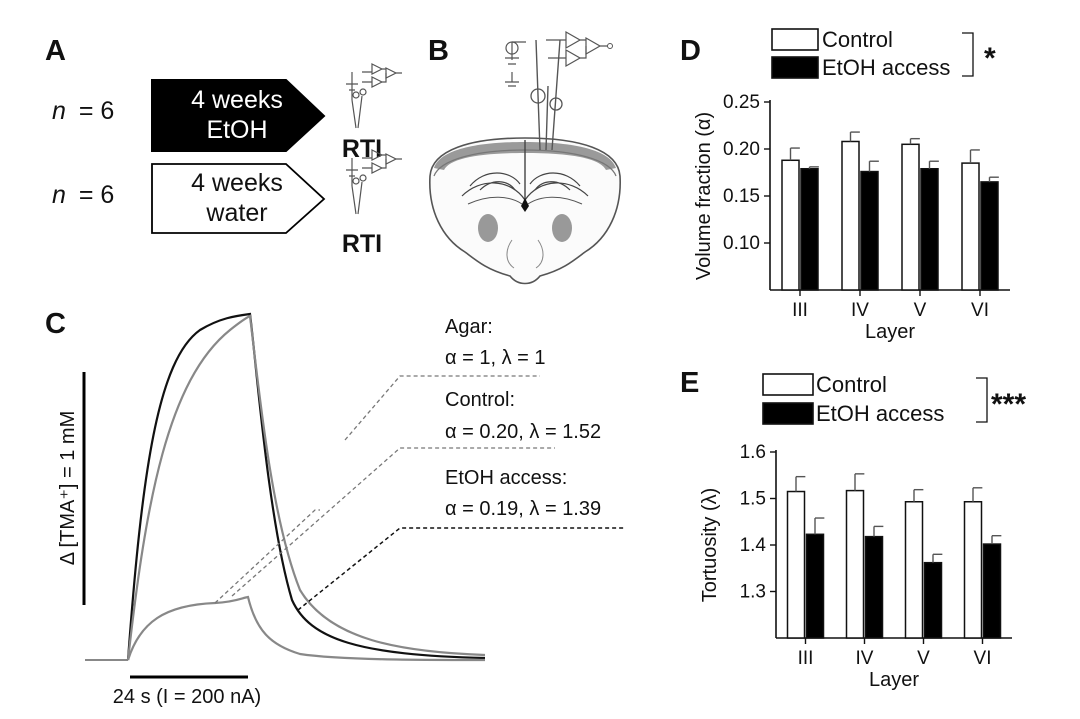 This screenshot has width=1080, height=719. Describe the element at coordinates (741, 196) in the screenshot. I see `y-tick-label: 0.15` at that location.